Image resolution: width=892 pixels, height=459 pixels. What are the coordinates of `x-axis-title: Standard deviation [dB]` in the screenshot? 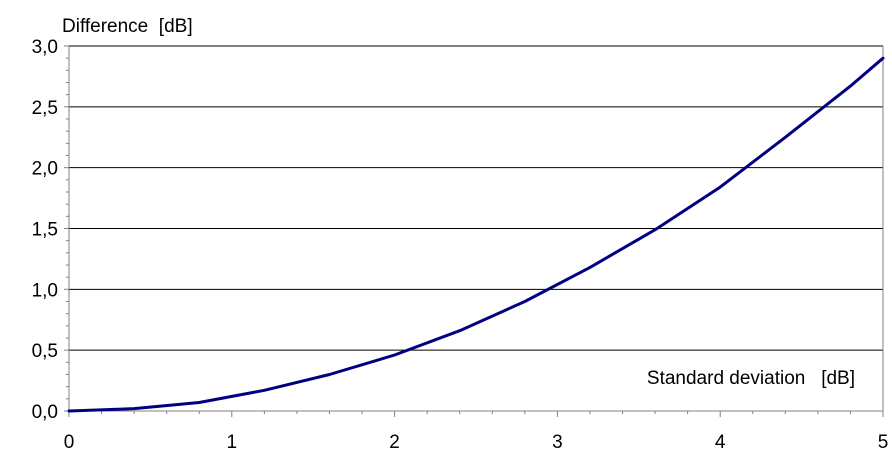 It's located at (751, 378).